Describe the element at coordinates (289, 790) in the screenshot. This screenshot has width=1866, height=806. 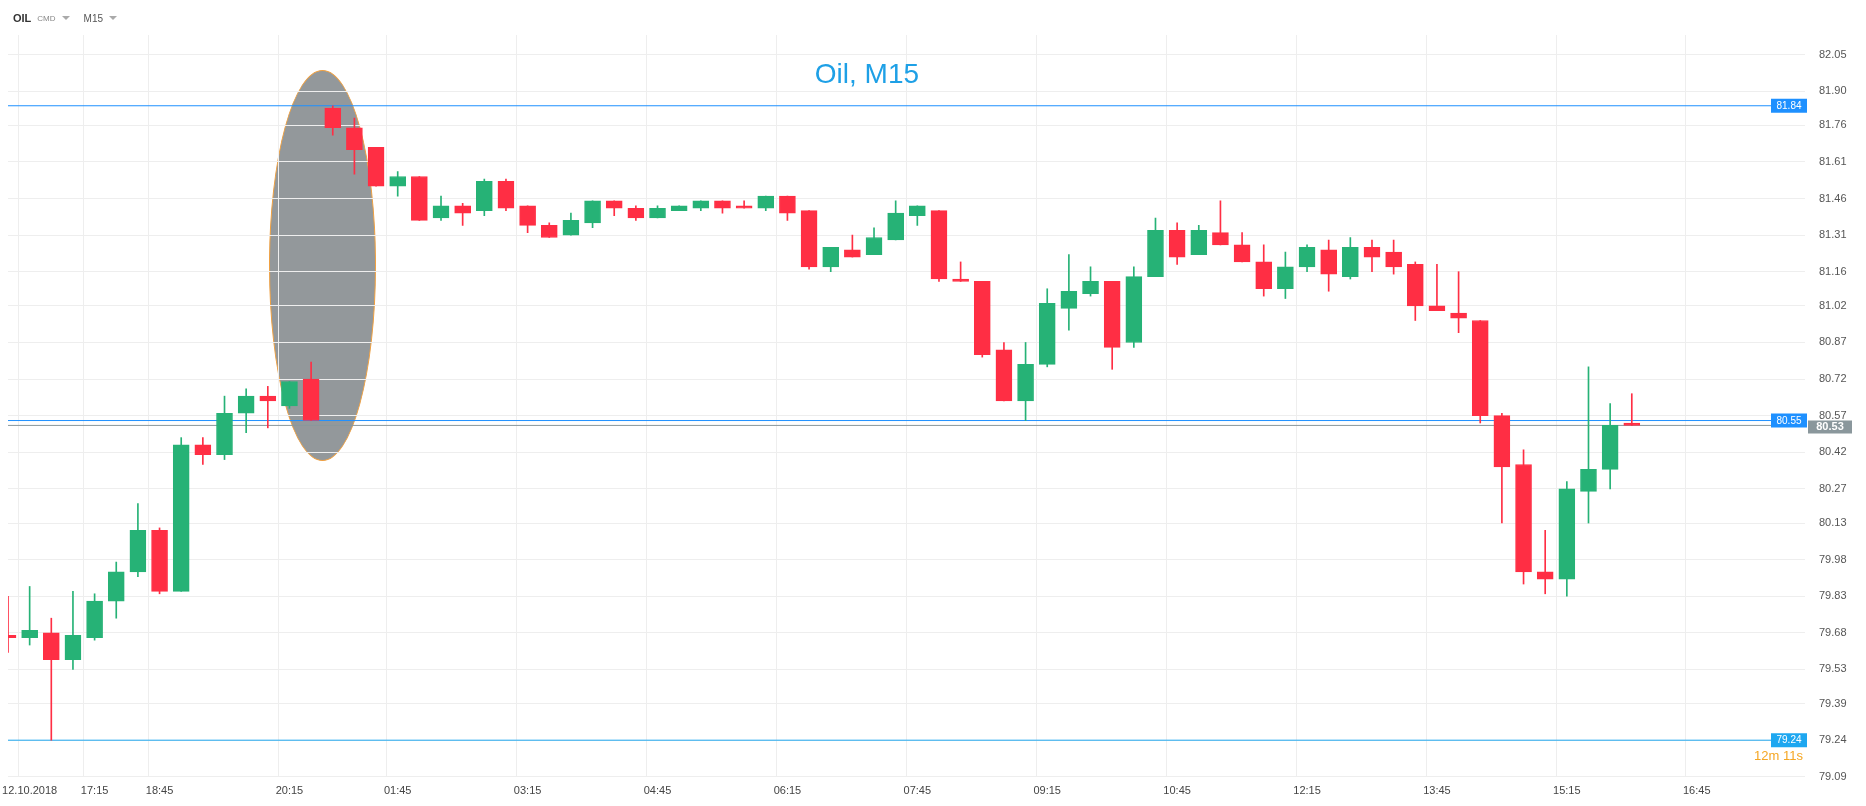
I see `x-tick-label: 20:15` at that location.